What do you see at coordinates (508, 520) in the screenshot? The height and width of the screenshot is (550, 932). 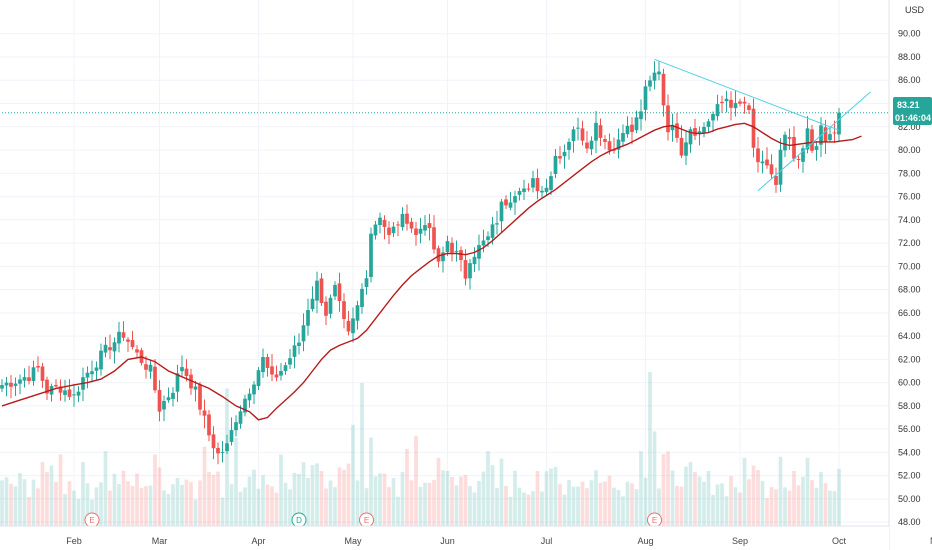 I see `event-markers: EDEEE` at bounding box center [508, 520].